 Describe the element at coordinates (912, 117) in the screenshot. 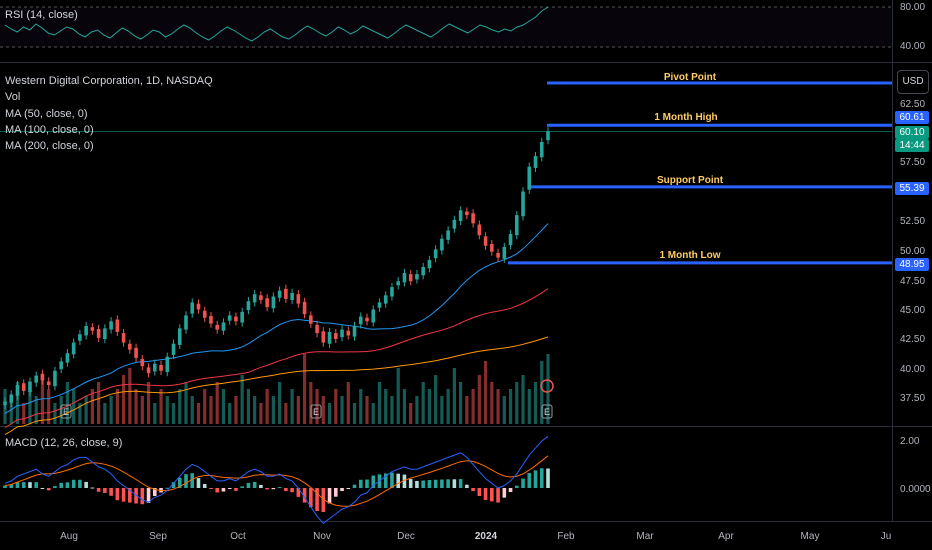

I see `month-high-price-tag: 60.61` at that location.